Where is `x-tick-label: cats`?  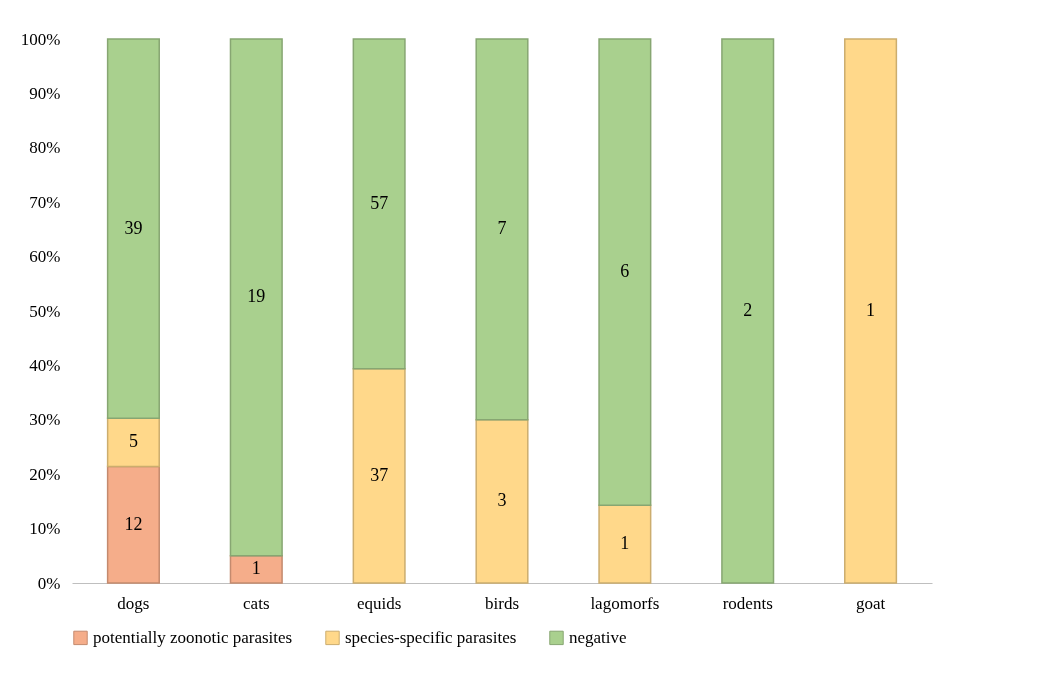 x-tick-label: cats is located at coordinates (256, 603).